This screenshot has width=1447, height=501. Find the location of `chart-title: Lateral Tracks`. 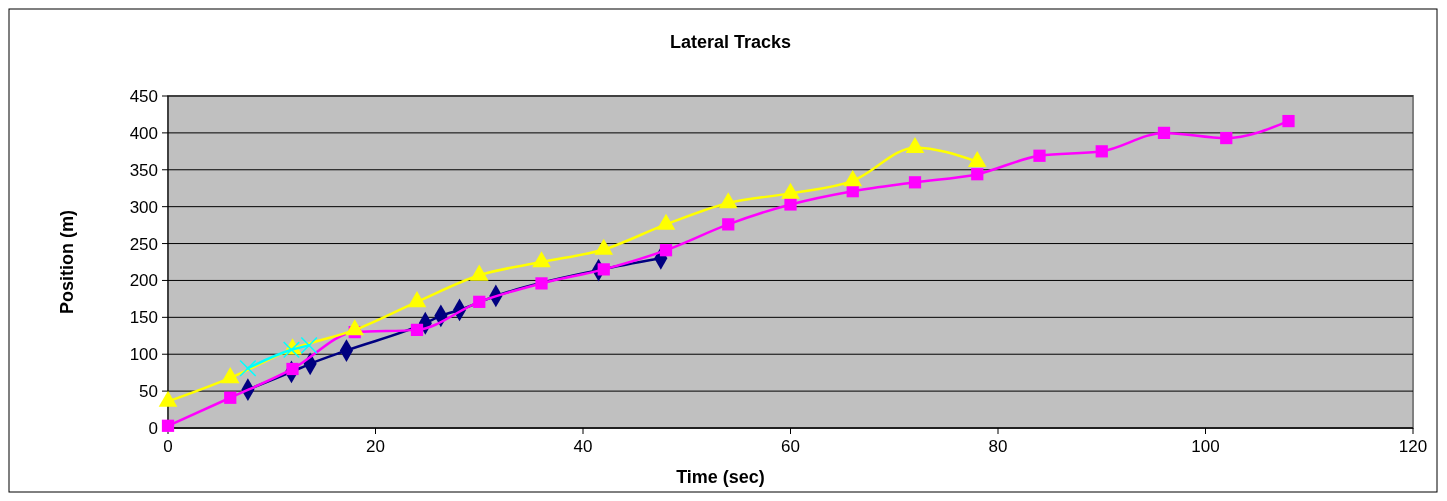

chart-title: Lateral Tracks is located at coordinates (730, 42).